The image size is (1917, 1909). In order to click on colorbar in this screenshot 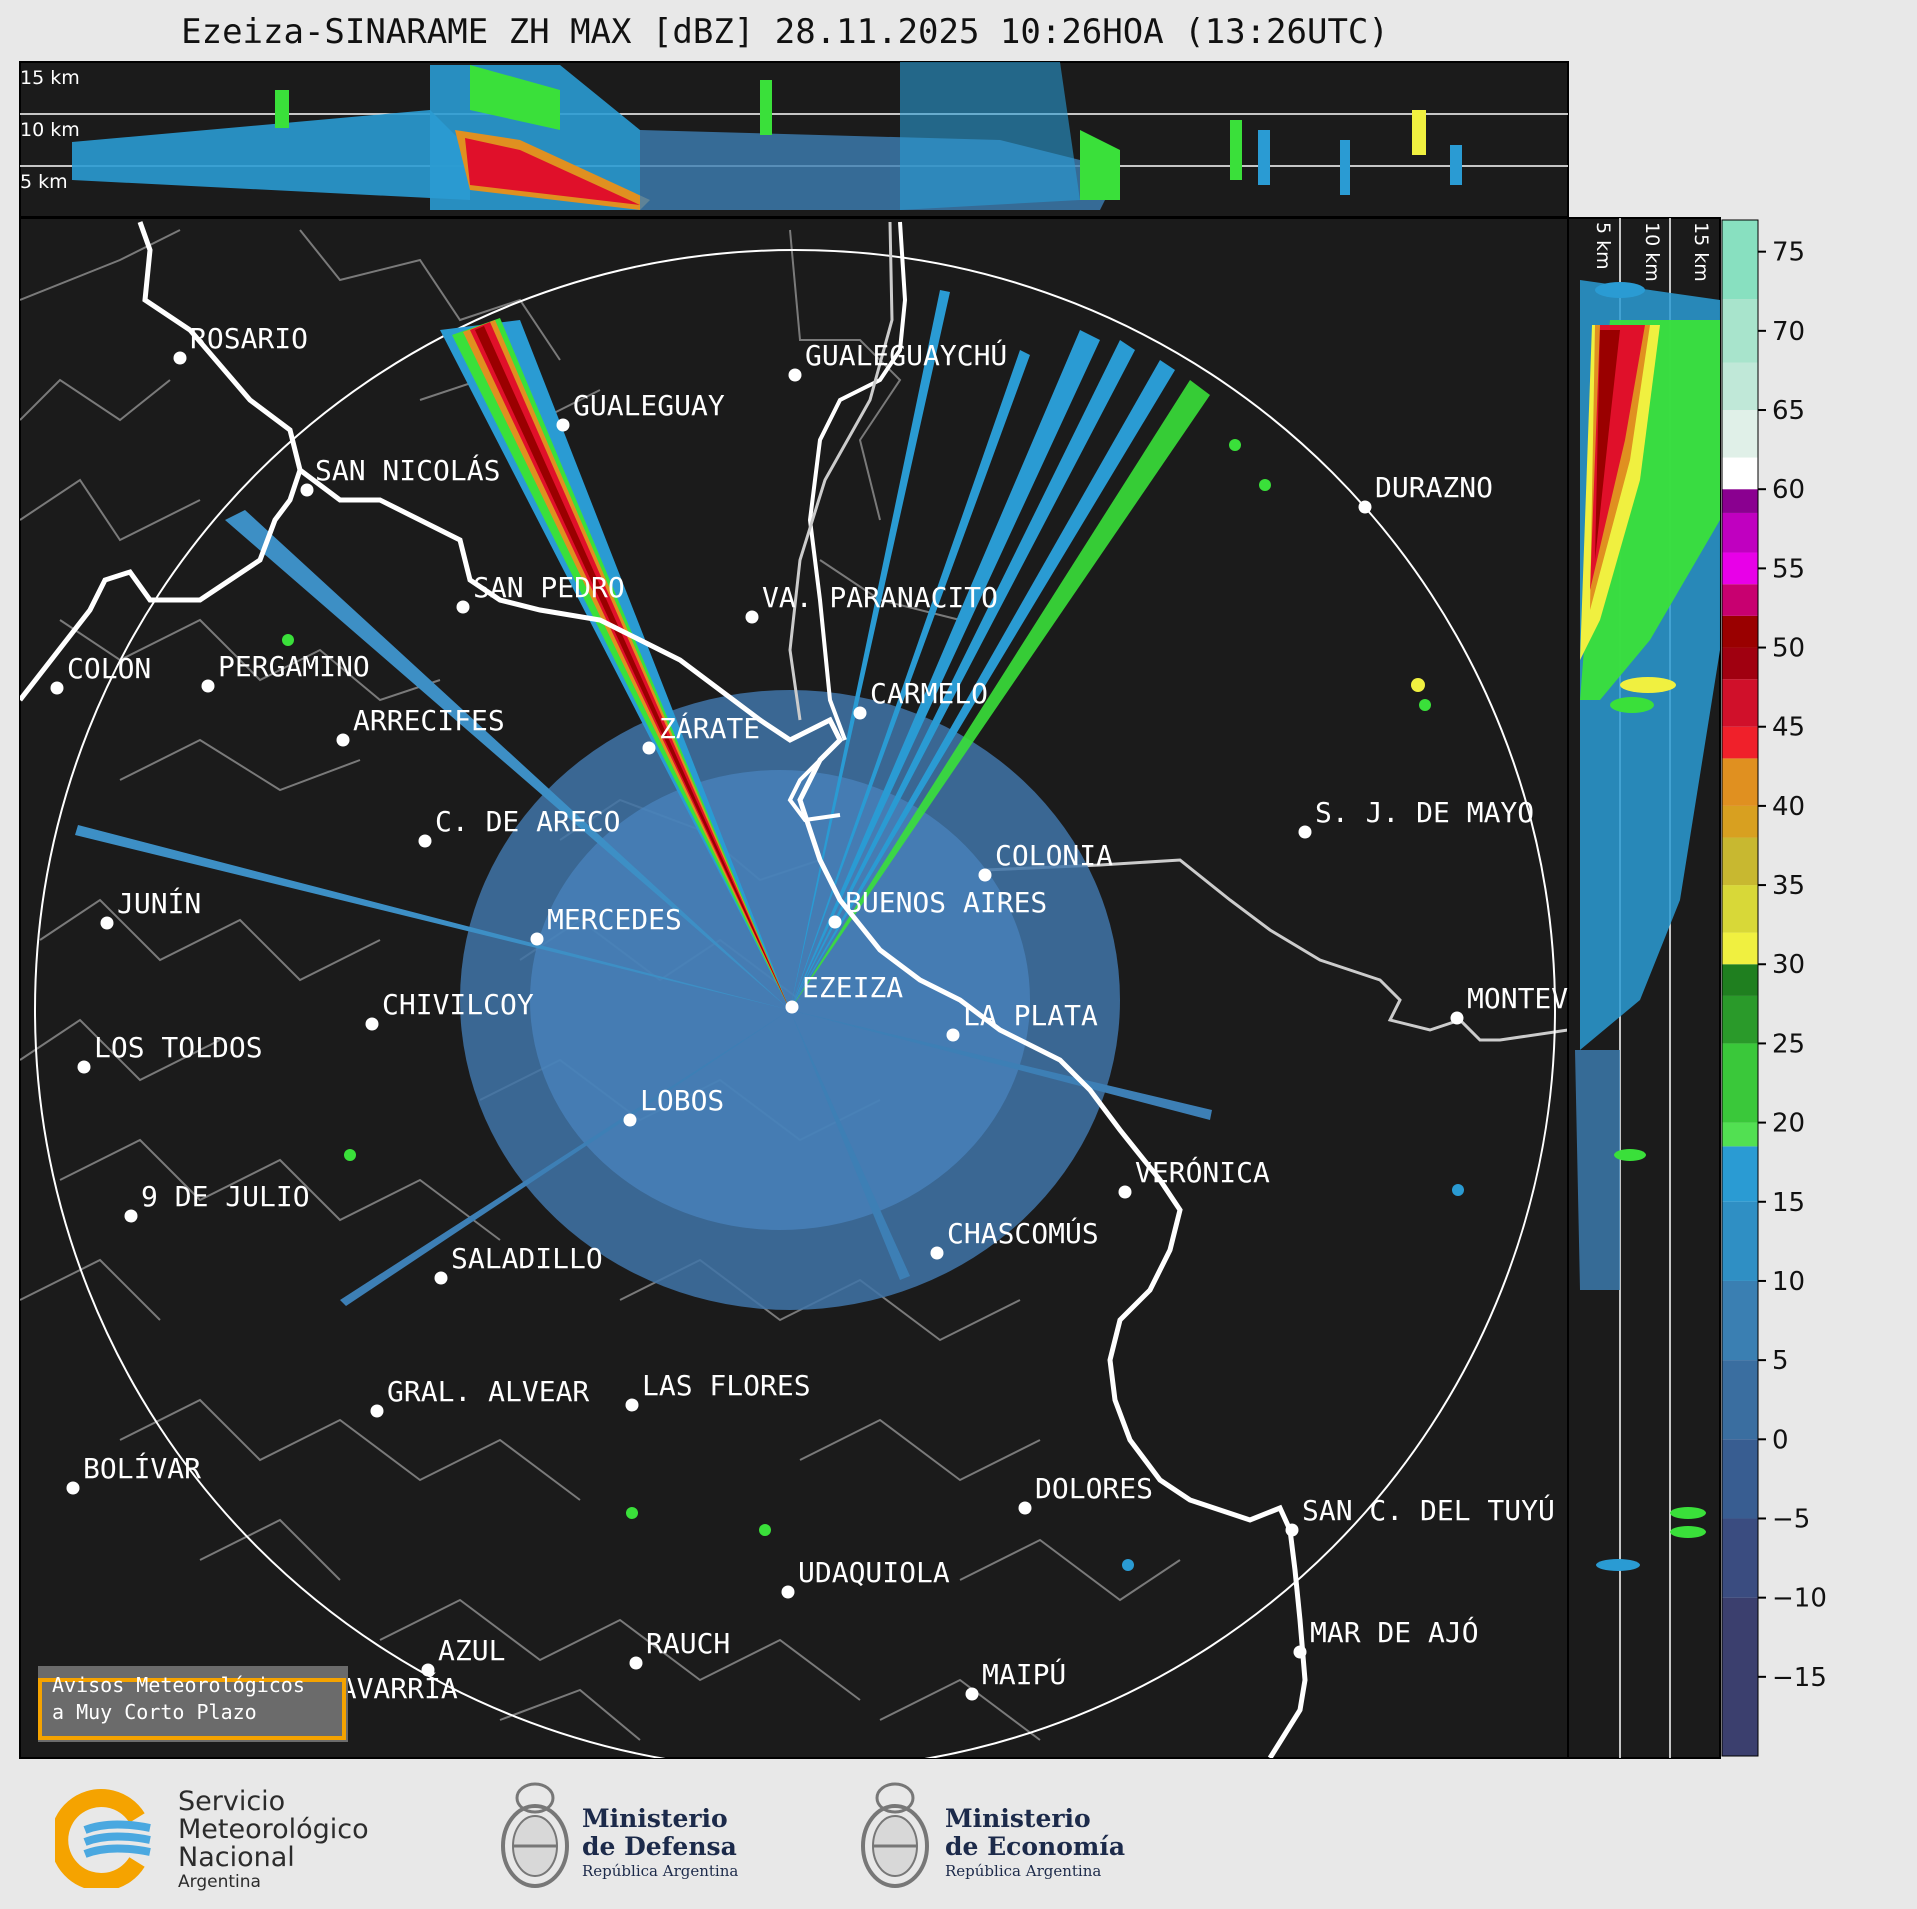, I will do `click(1740, 988)`.